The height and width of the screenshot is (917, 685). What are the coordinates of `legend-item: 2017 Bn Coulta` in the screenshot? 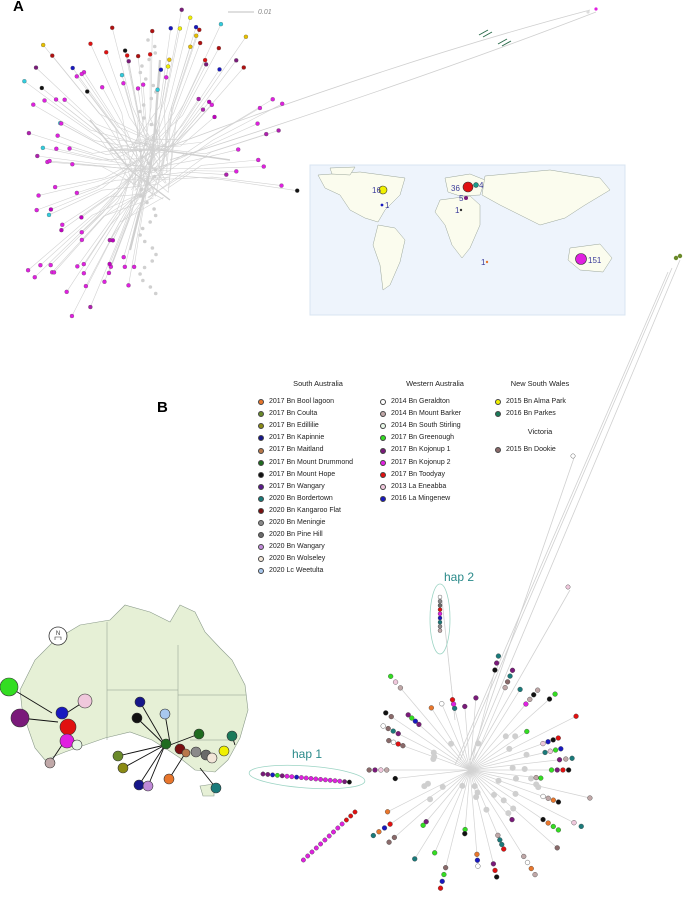 It's located at (318, 414).